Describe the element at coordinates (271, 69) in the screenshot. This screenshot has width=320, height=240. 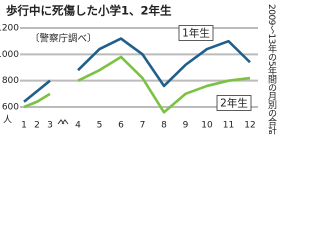
I see `note: 2009〜13年の5年間の月別の合計` at that location.